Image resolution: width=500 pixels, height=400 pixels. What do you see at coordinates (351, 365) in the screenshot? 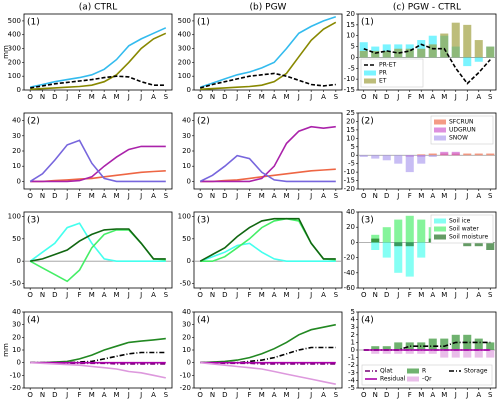
I see `y-tick-label: -2` at bounding box center [351, 365].